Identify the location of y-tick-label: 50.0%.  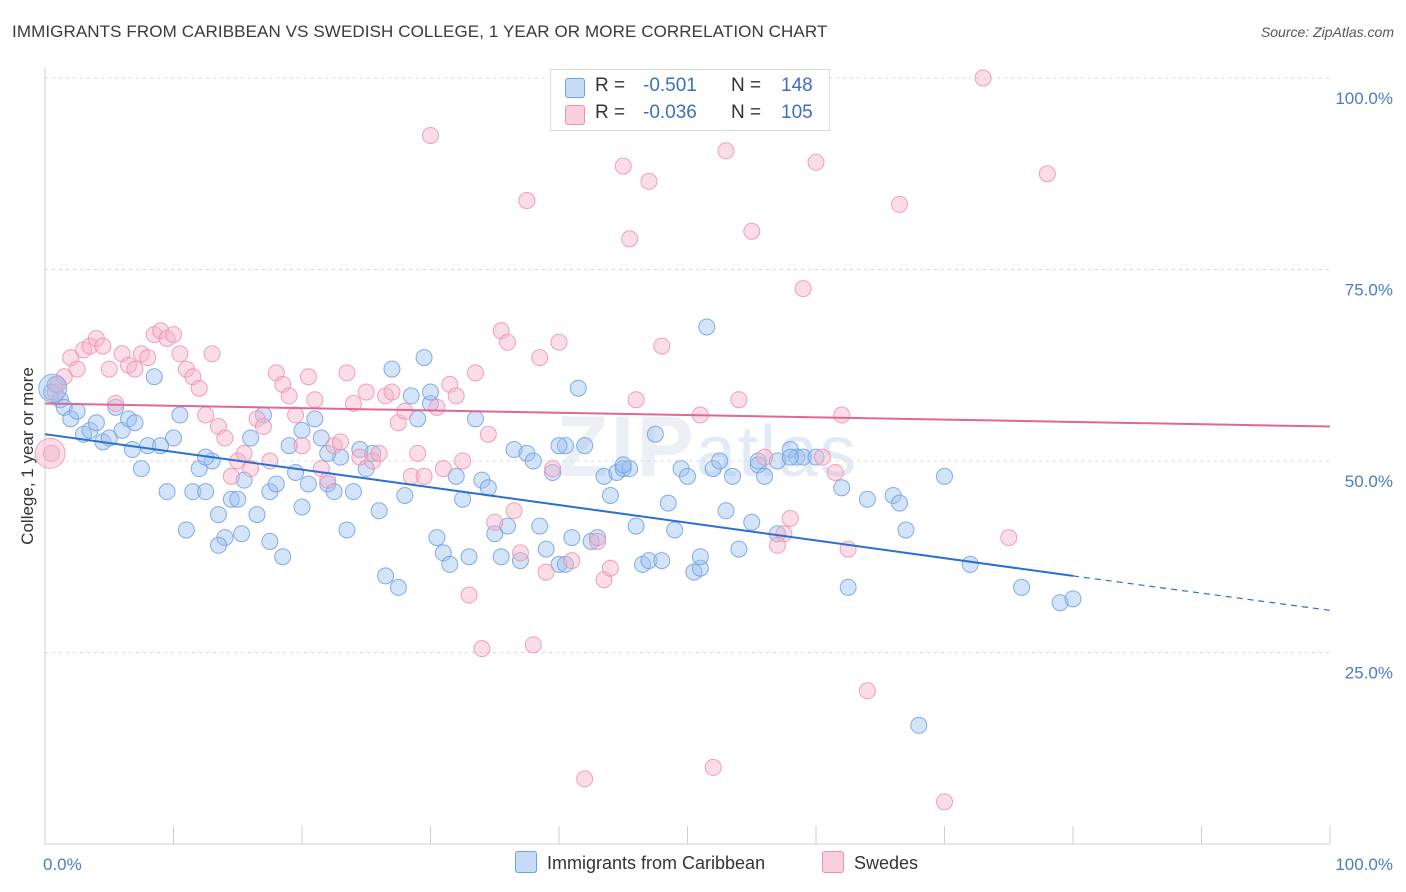
(1369, 481).